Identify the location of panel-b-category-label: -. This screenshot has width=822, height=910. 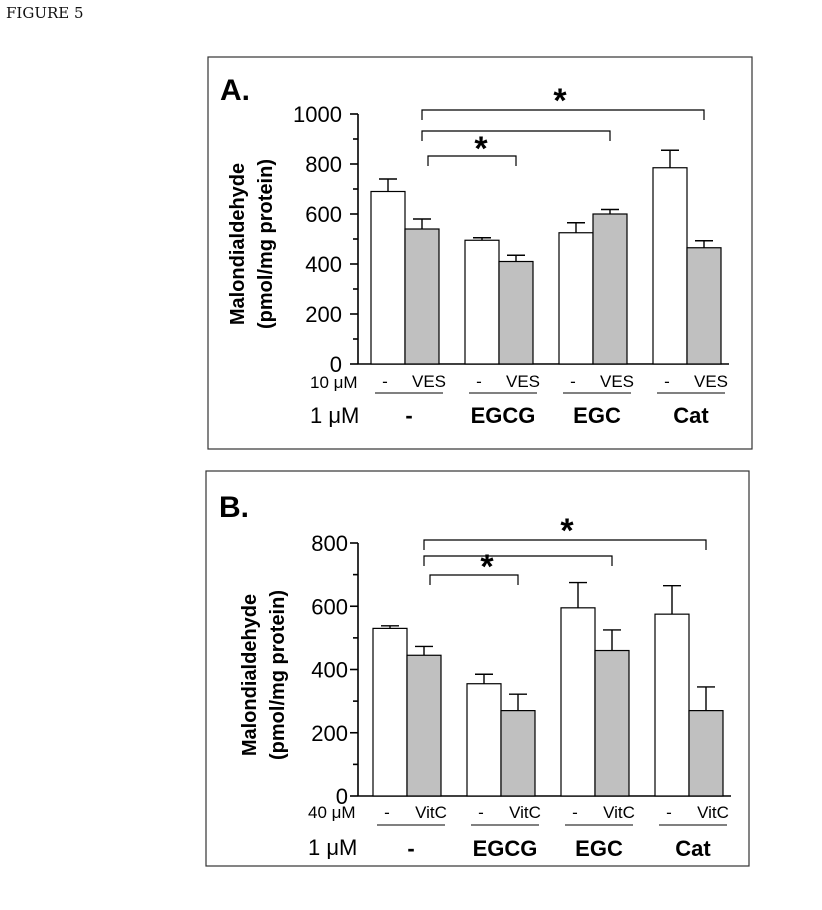
(410, 848).